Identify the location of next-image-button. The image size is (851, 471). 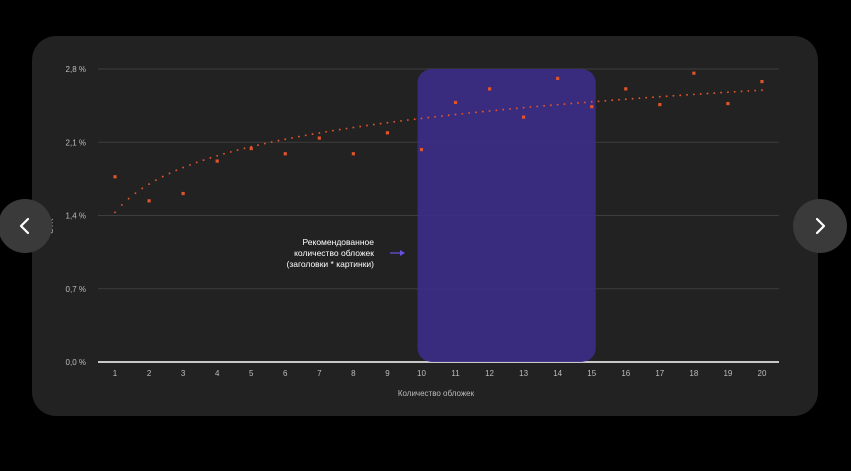
(820, 226).